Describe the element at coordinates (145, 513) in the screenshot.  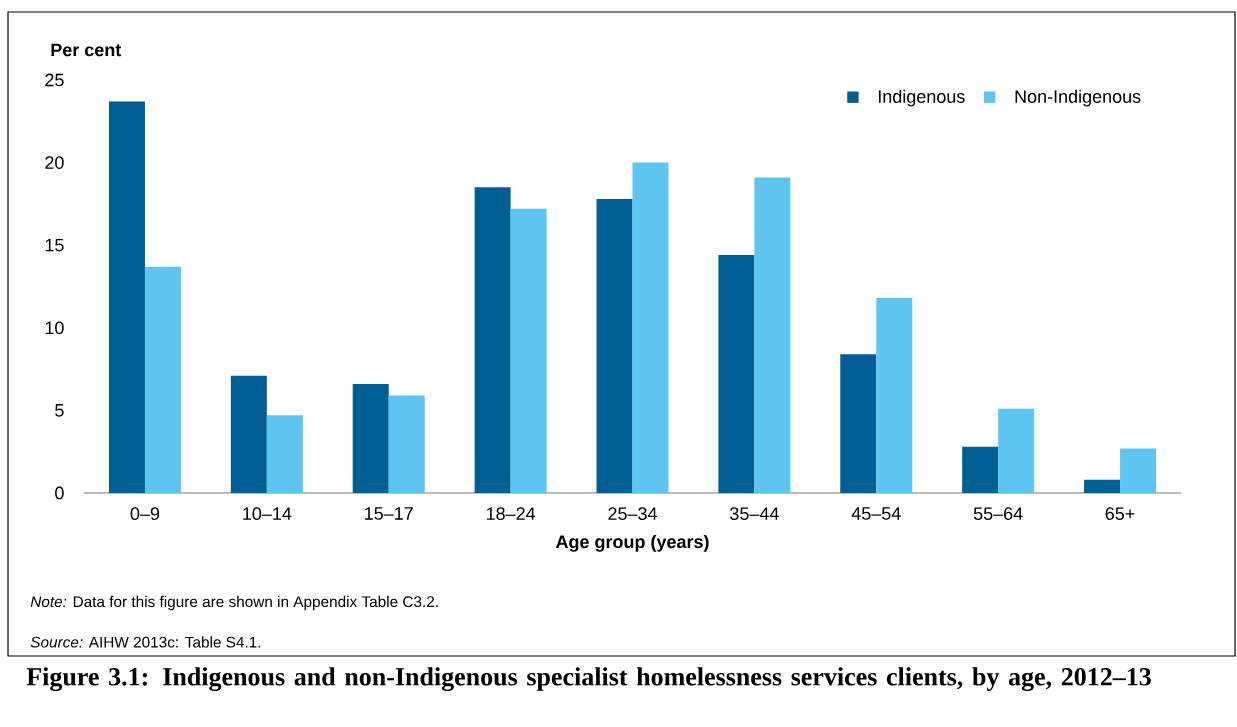
I see `x-tick-label: 0–9` at that location.